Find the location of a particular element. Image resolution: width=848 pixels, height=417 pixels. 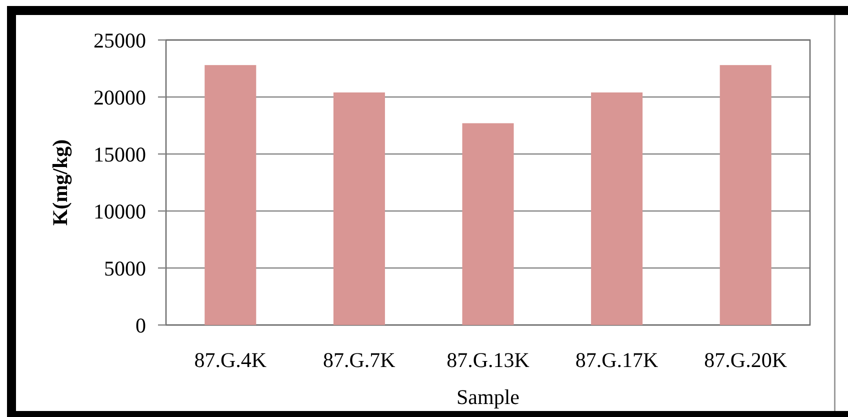

x-axis-title: Sample is located at coordinates (488, 397).